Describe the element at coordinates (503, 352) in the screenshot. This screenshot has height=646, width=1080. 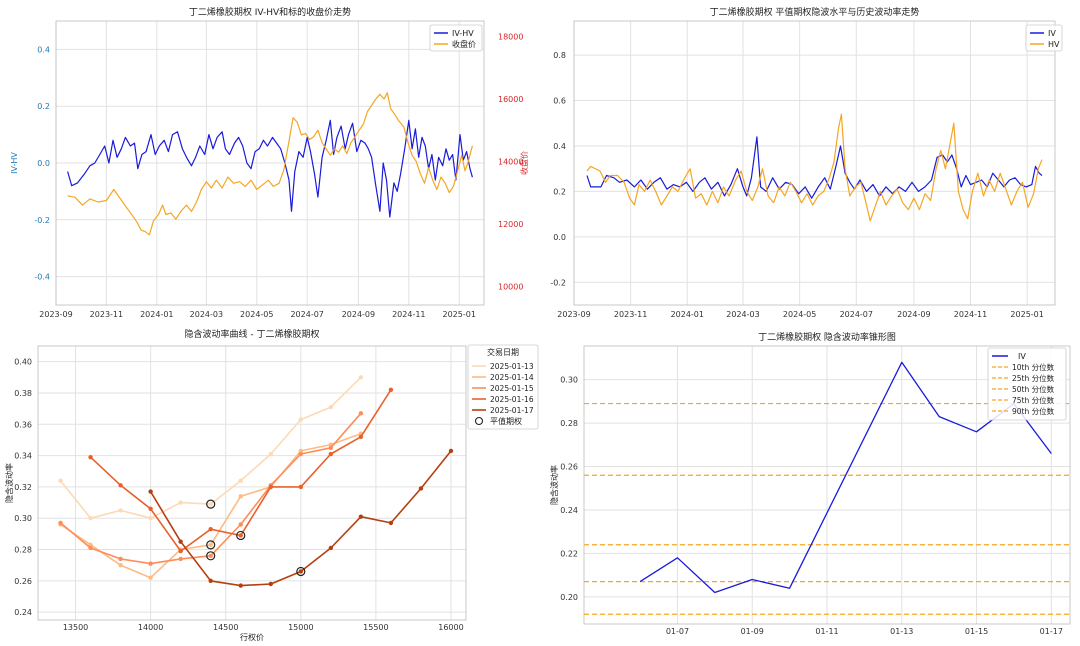
I see `legend-title: 交易日期` at that location.